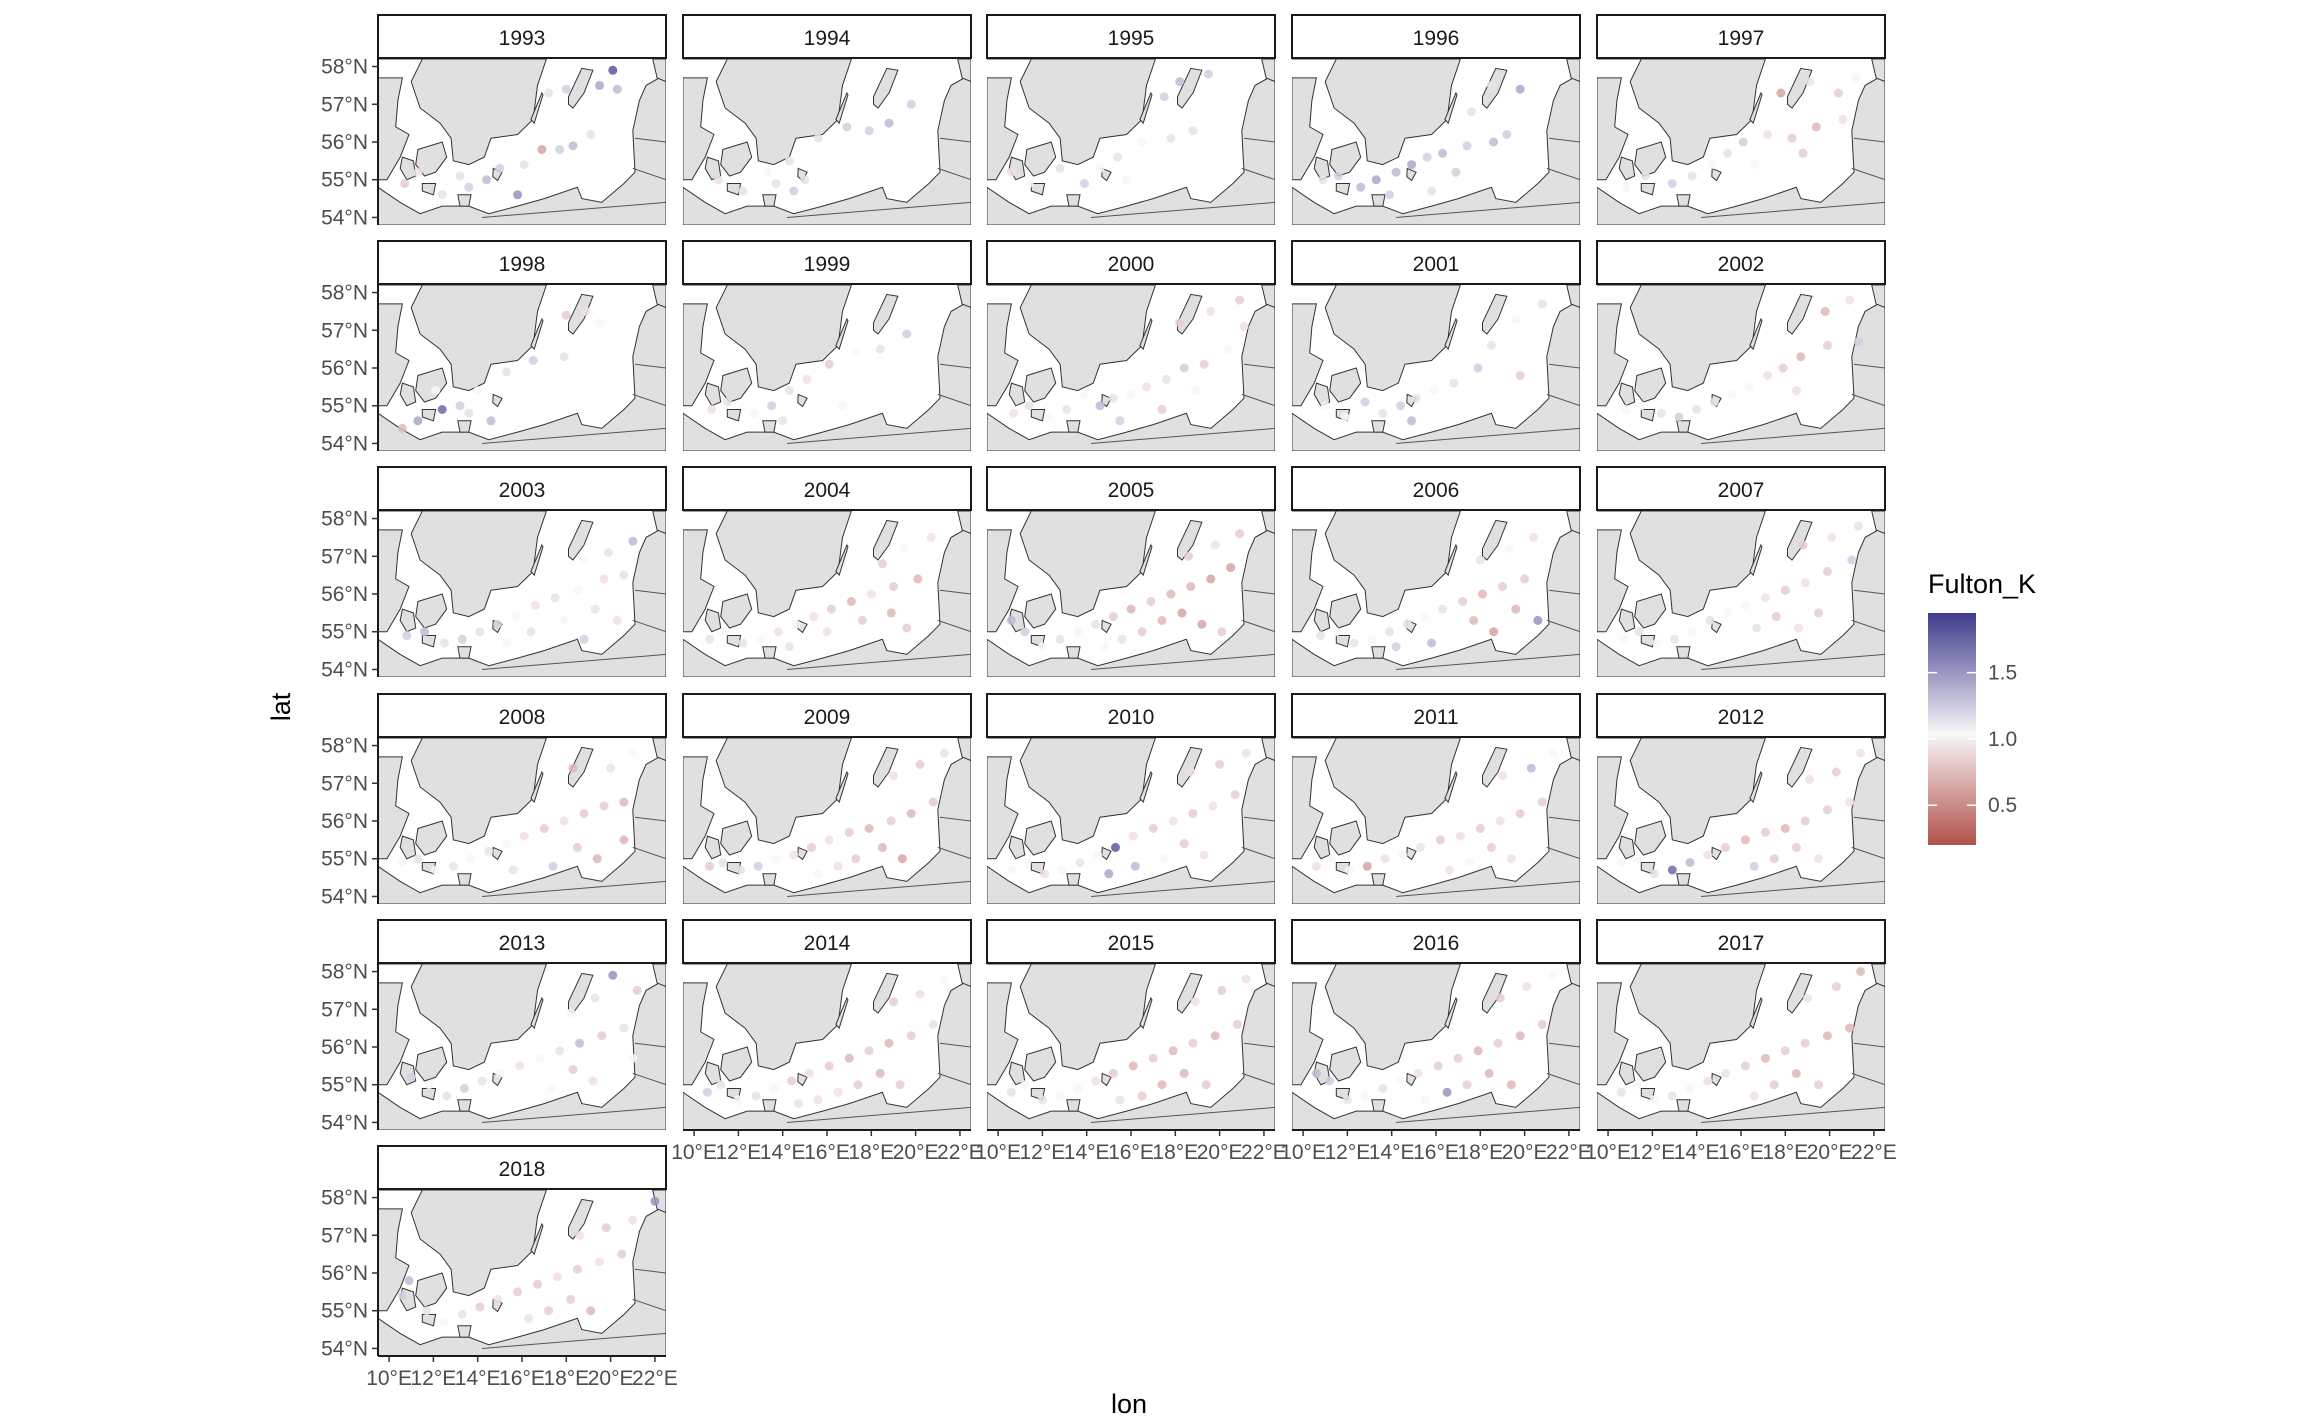 Image resolution: width=2304 pixels, height=1423 pixels. Describe the element at coordinates (827, 1041) in the screenshot. I see `facet-panel-2014: 2014 10°E12°E14°E16°E18°E20°E22°E` at that location.